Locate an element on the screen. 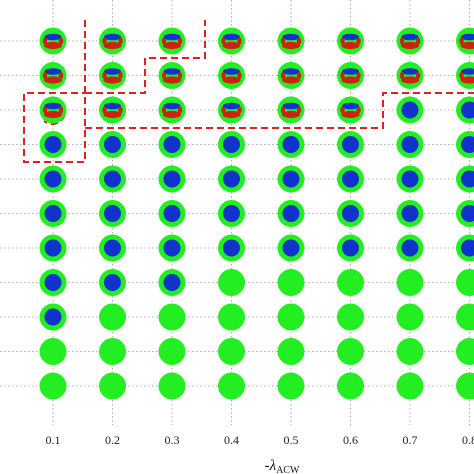  x-axis-label-symbol: -λ is located at coordinates (271, 466).